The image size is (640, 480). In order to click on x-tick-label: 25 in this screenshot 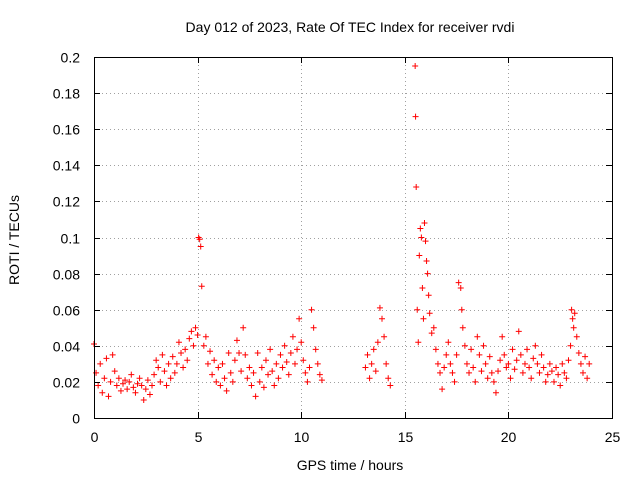, I will do `click(613, 437)`.